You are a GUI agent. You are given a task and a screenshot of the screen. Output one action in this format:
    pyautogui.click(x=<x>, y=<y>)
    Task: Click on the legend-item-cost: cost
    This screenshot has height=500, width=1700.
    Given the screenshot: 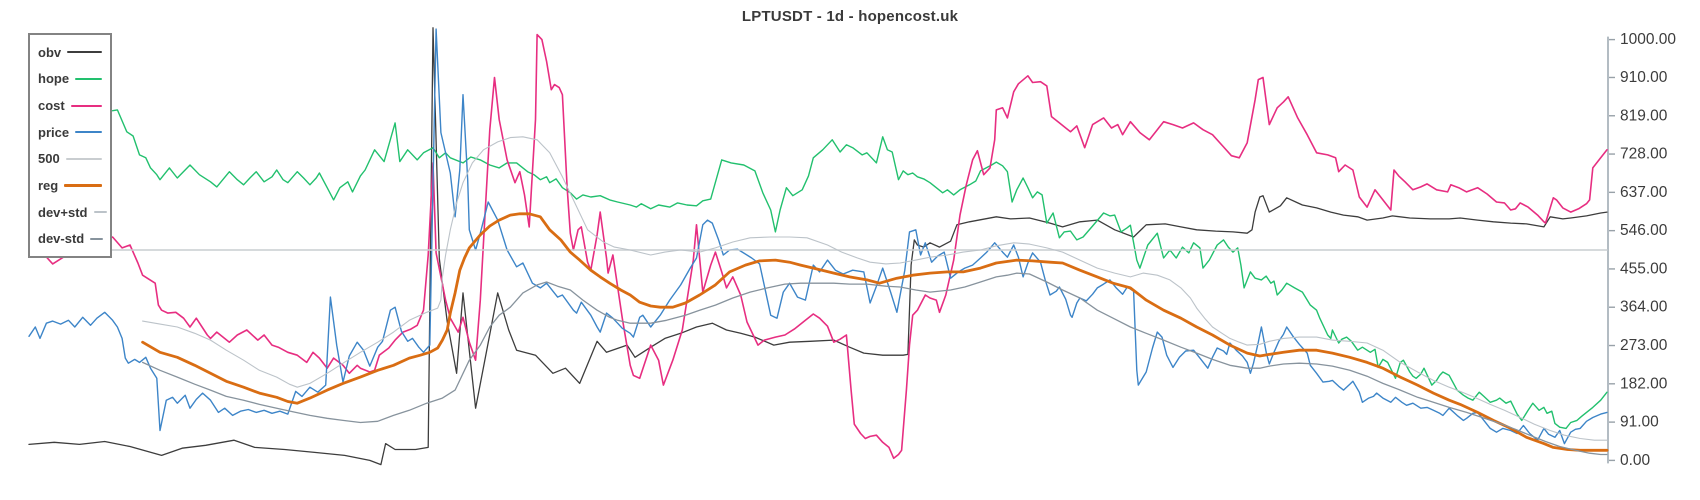 What is the action you would take?
    pyautogui.click(x=71, y=105)
    